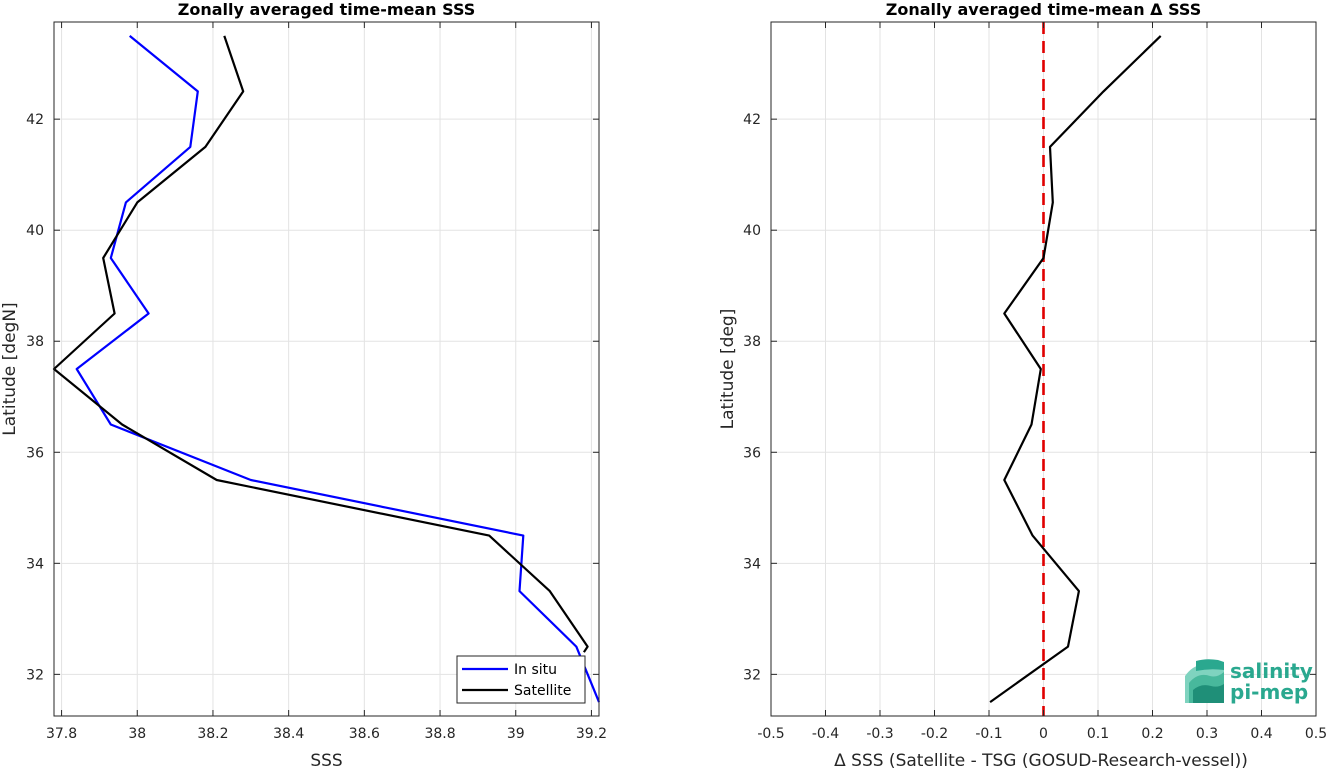  What do you see at coordinates (35, 231) in the screenshot?
I see `sss-y-tick-label: 40` at bounding box center [35, 231].